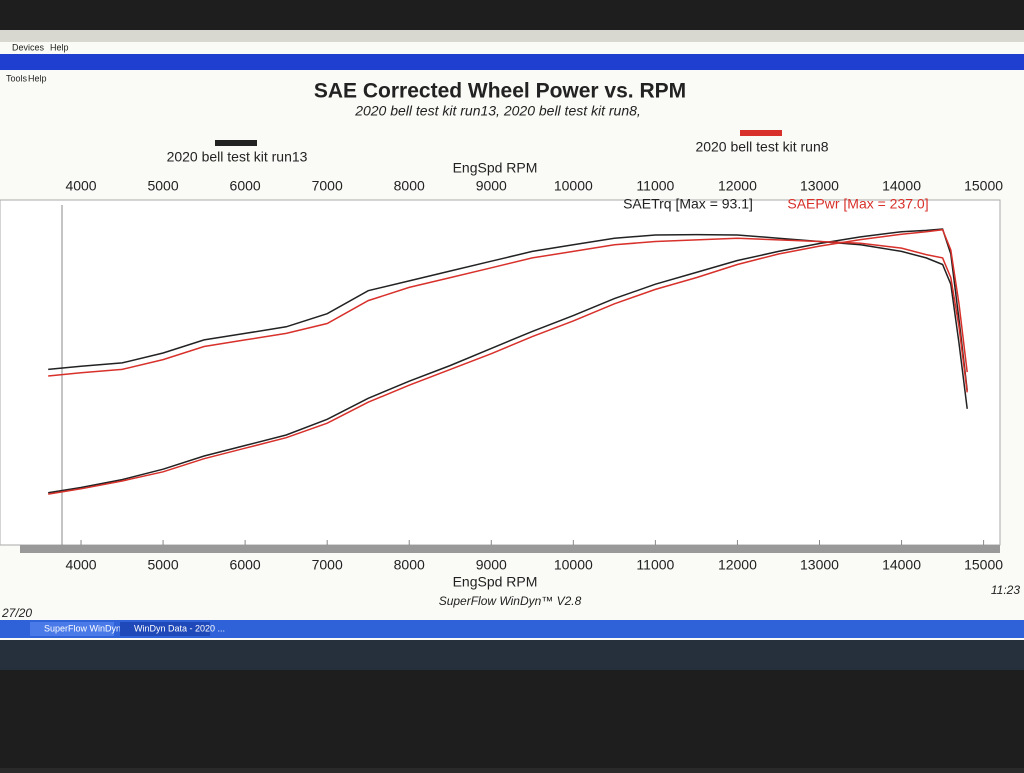  I want to click on legend-label: 2020 bell test kit run8, so click(761, 147).